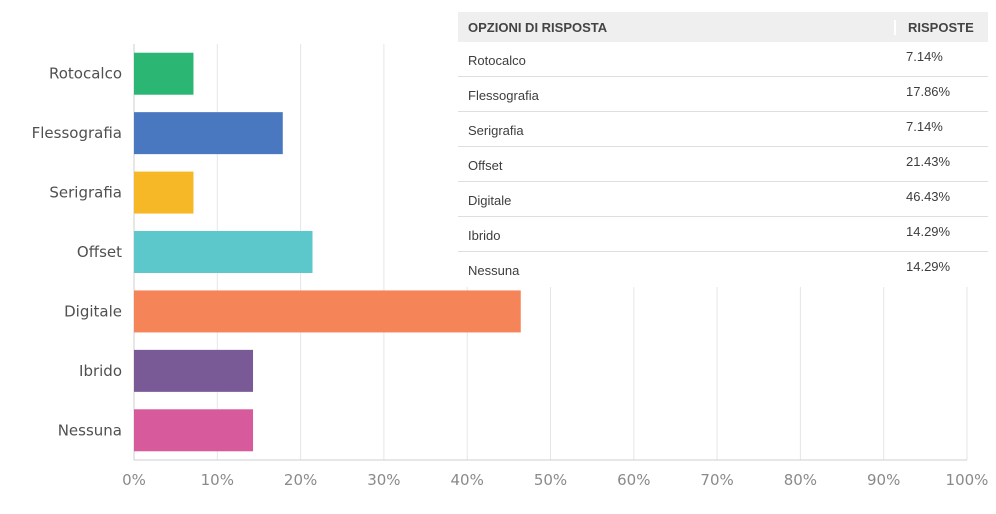 Image resolution: width=996 pixels, height=514 pixels. I want to click on table-row: Digitale 46.43%, so click(723, 199).